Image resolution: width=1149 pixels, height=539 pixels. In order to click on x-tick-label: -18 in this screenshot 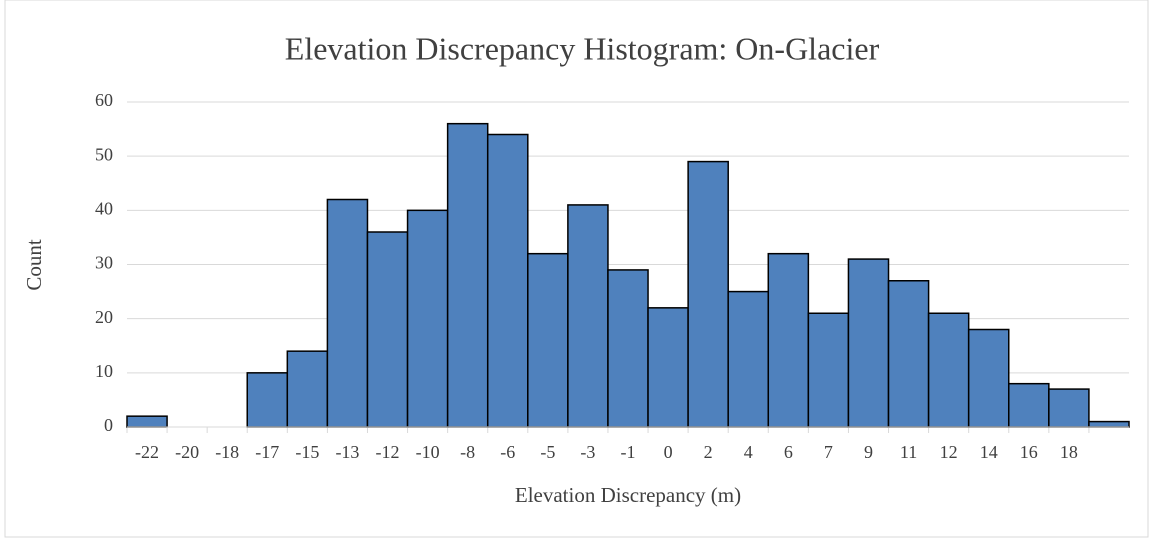, I will do `click(227, 452)`.